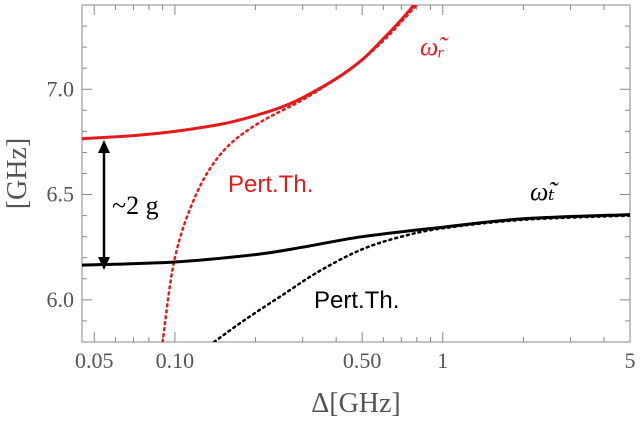  I want to click on coupling-label: ~2 g, so click(135, 205).